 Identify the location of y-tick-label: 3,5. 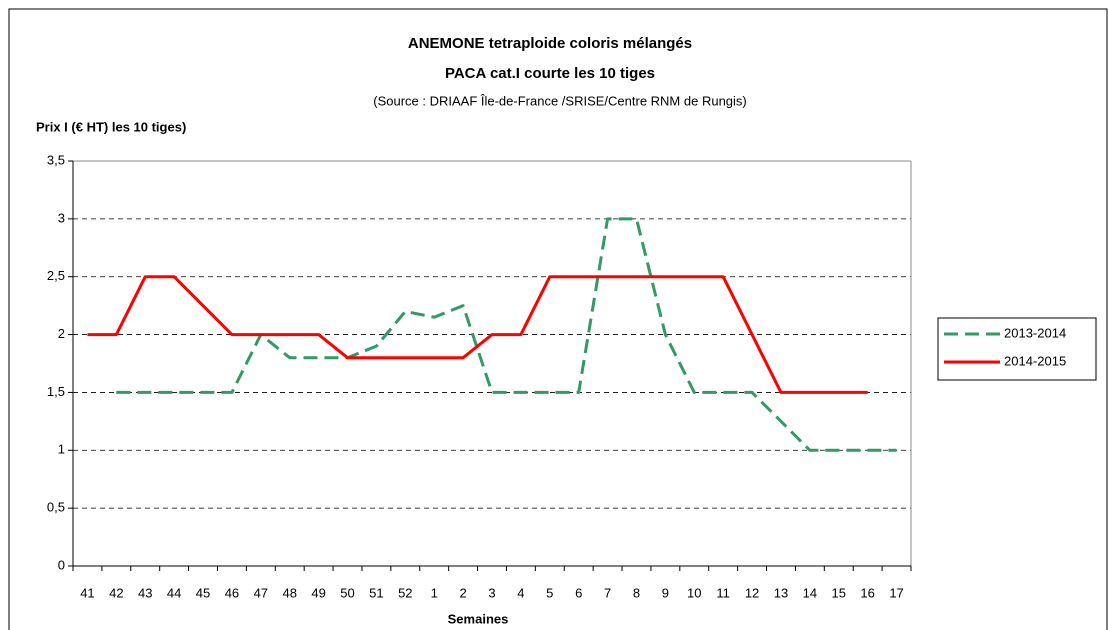
(56, 159).